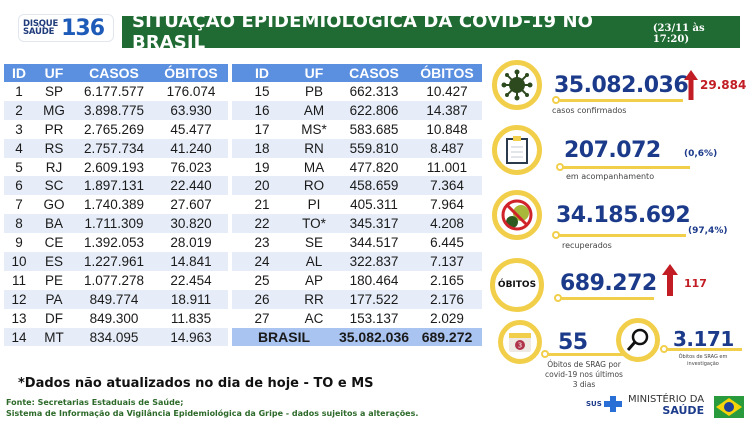 This screenshot has height=424, width=754. I want to click on cell-casos: 153.137, so click(374, 318).